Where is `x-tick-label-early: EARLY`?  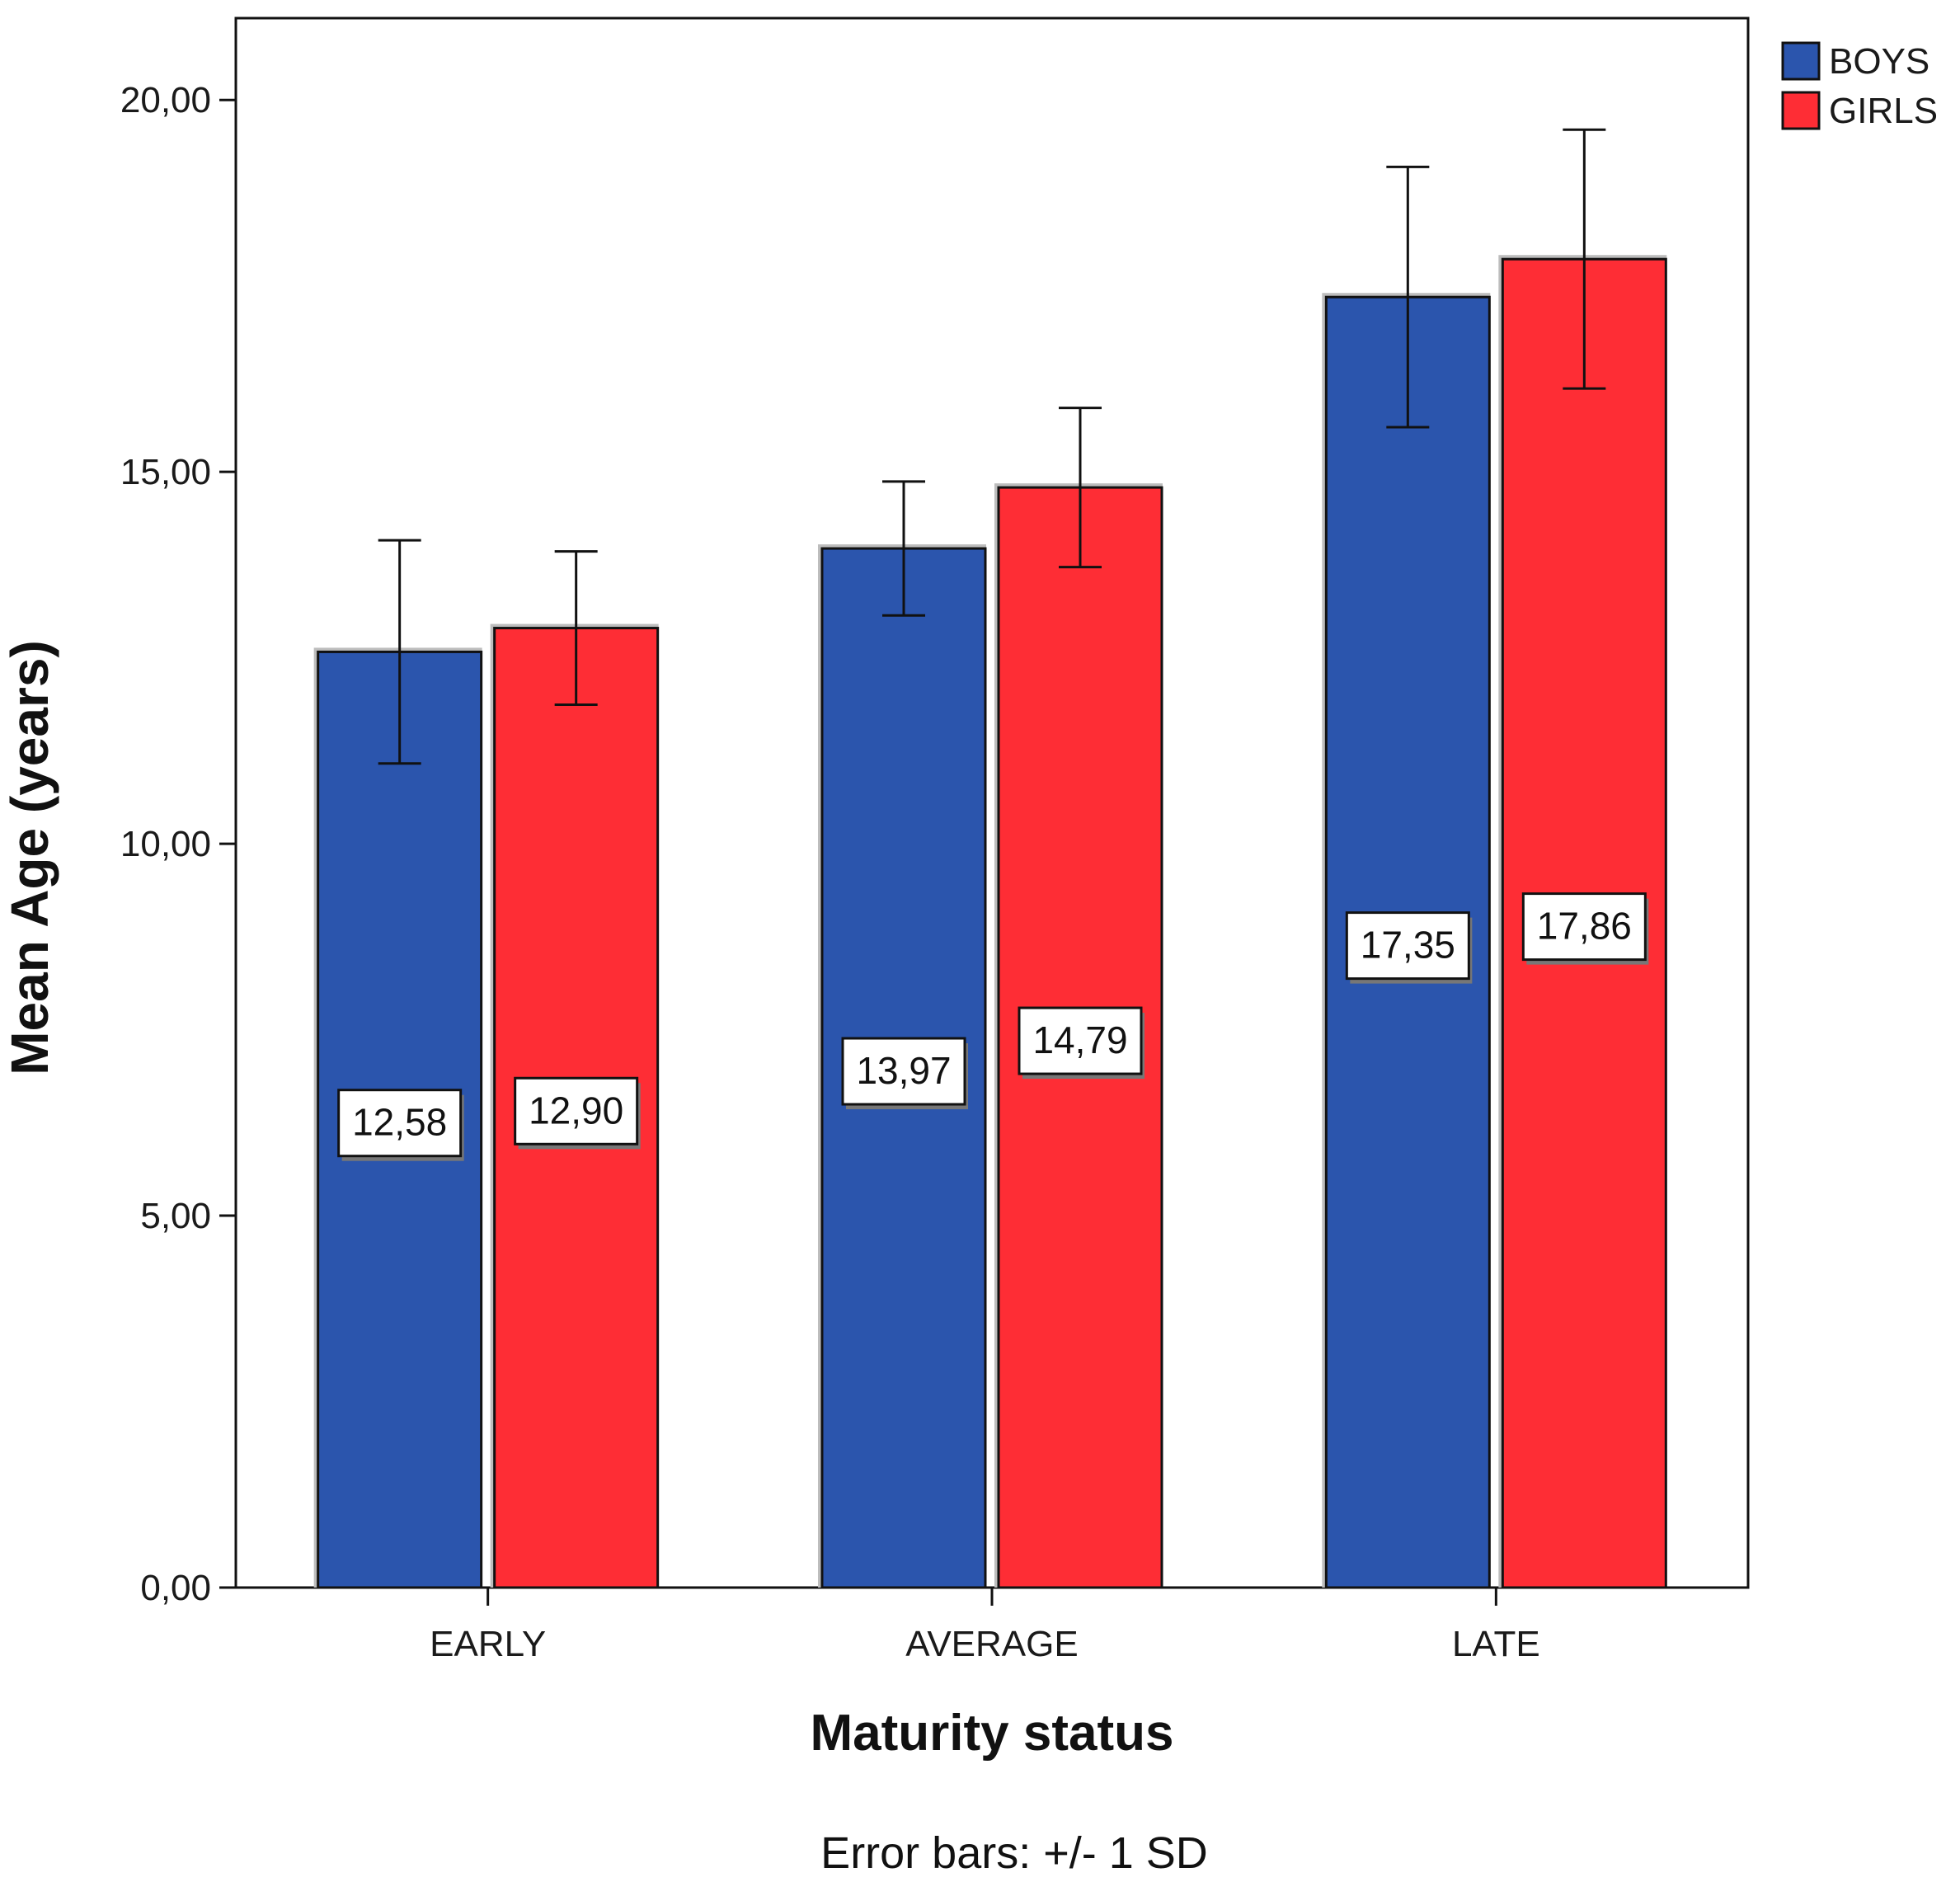
x-tick-label-early: EARLY is located at coordinates (488, 1644).